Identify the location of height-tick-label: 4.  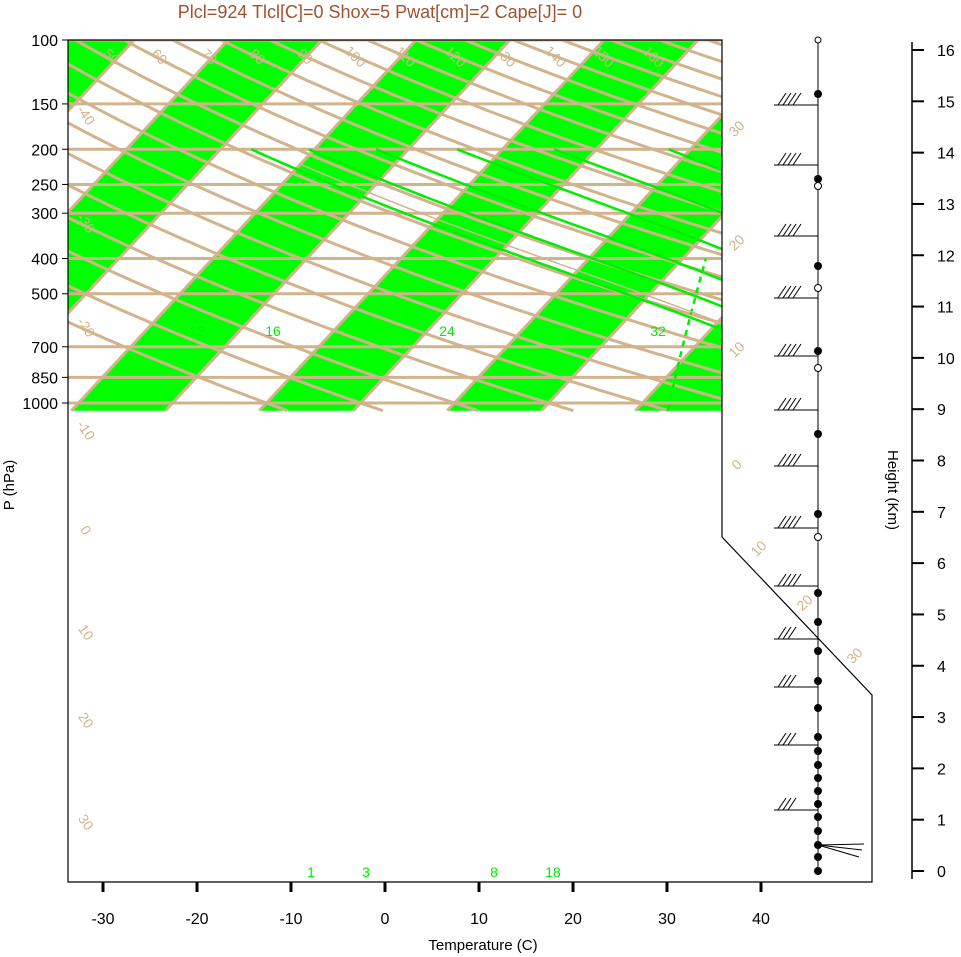
(941, 667).